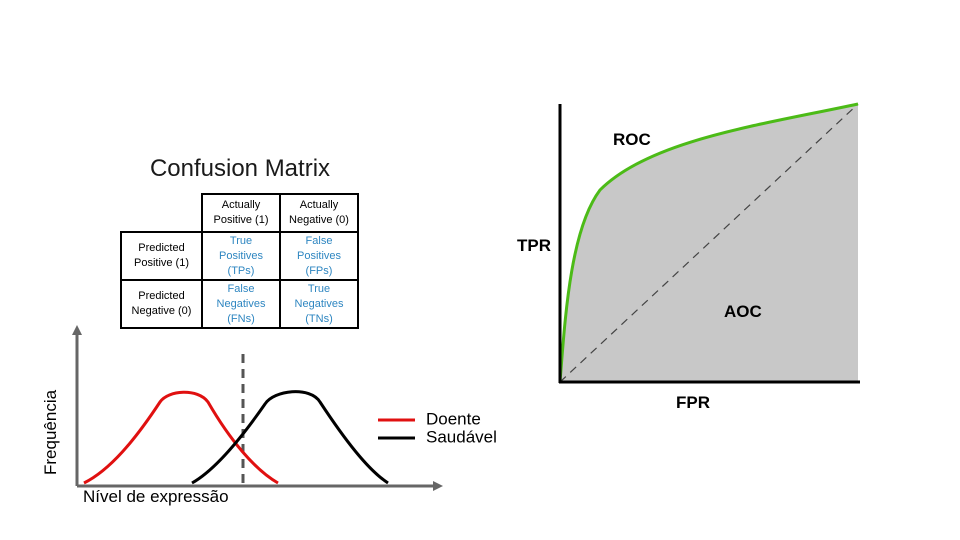 The height and width of the screenshot is (540, 960). I want to click on cell-text: (TNs), so click(319, 318).